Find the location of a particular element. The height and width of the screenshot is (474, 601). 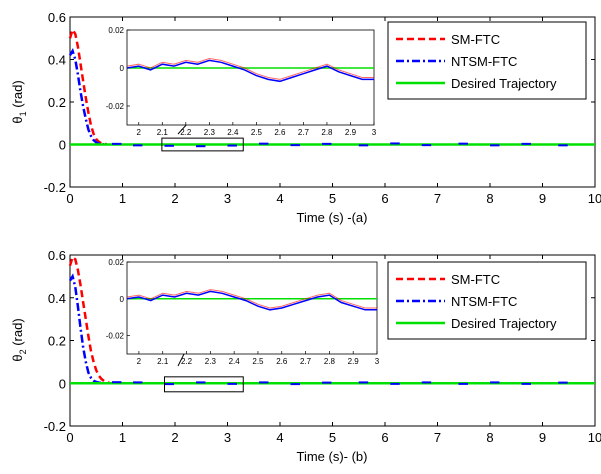

panel-b-zoom-box is located at coordinates (204, 384).